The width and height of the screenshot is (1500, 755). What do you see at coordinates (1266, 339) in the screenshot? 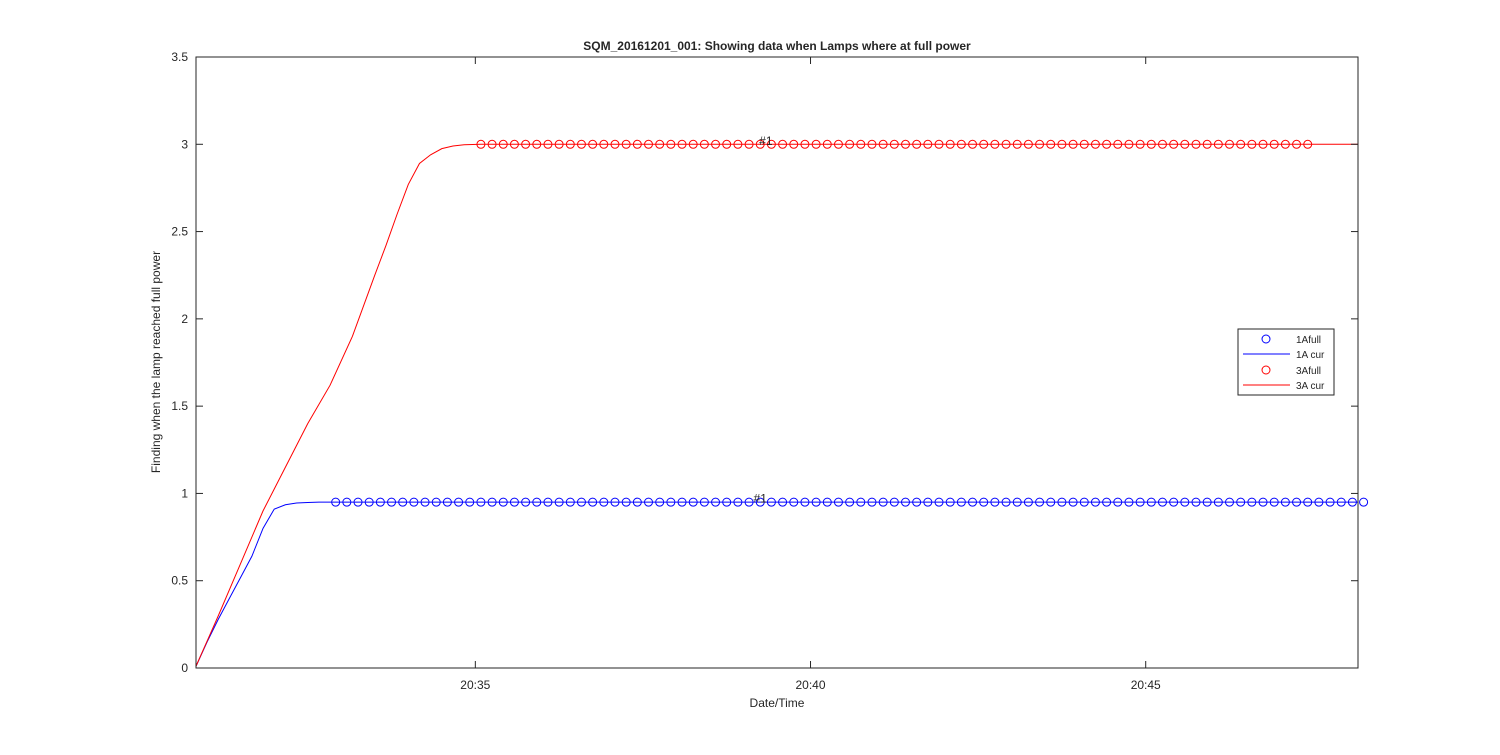
I see `legend-marker-1afull` at bounding box center [1266, 339].